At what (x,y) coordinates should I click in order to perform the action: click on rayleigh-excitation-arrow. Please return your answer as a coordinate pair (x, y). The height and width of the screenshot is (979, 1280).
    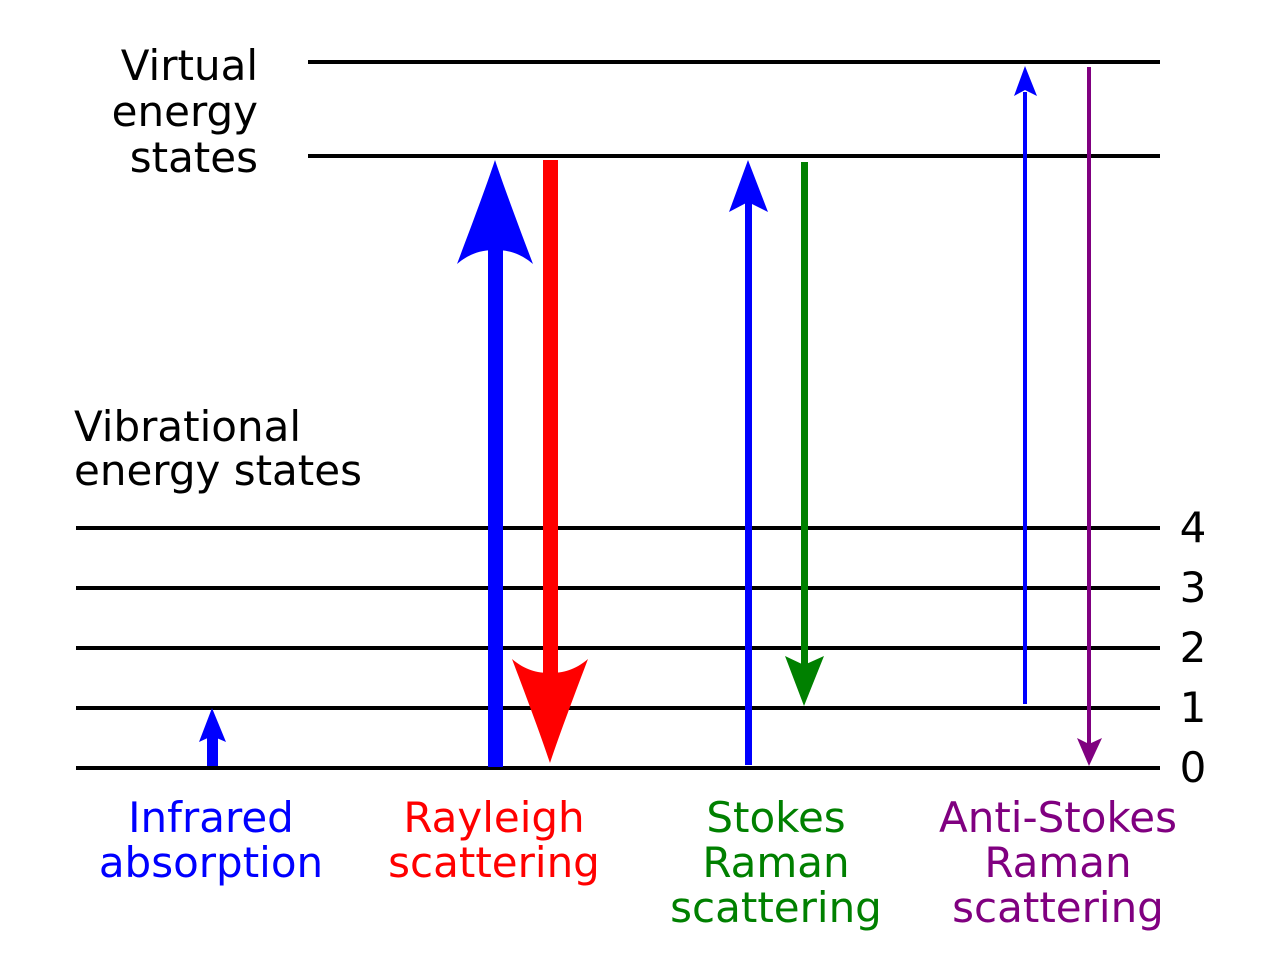
    Looking at the image, I should click on (495, 463).